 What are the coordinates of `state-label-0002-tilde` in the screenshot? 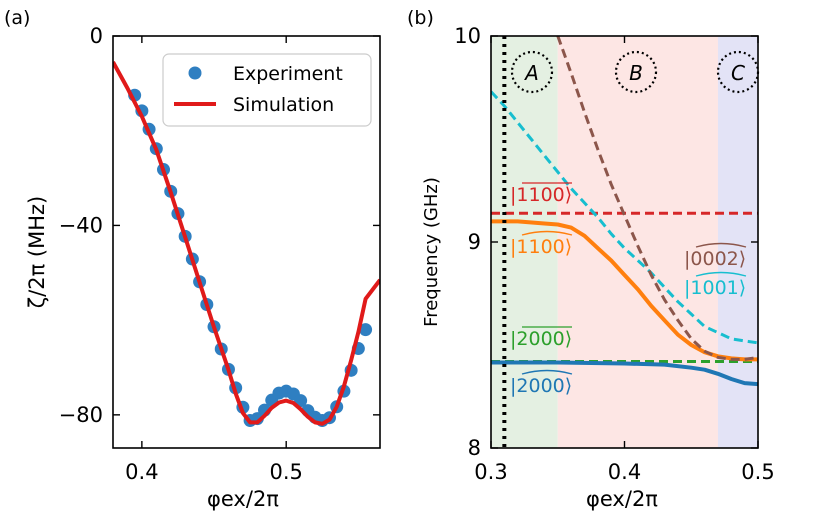 It's located at (721, 245).